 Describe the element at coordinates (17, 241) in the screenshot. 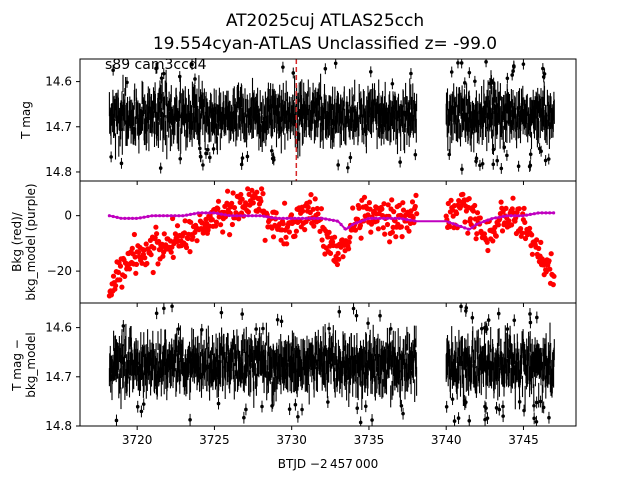

I see `ylabel-line: Bkg (red)/` at that location.